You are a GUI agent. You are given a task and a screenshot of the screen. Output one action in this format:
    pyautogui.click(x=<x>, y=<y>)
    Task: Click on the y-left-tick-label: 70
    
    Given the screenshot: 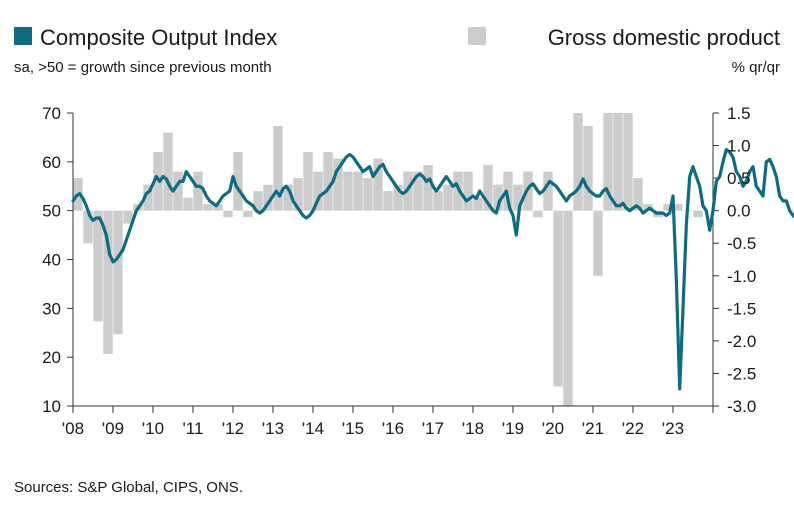 What is the action you would take?
    pyautogui.click(x=51, y=113)
    